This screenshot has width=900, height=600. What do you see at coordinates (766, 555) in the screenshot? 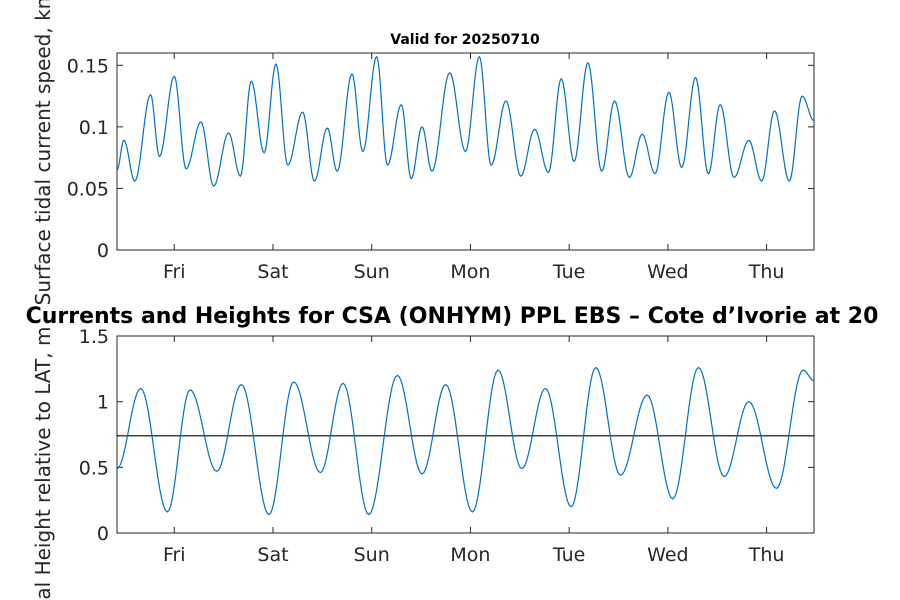
I see `tidal-height-x-tick-label: Thu` at bounding box center [766, 555].